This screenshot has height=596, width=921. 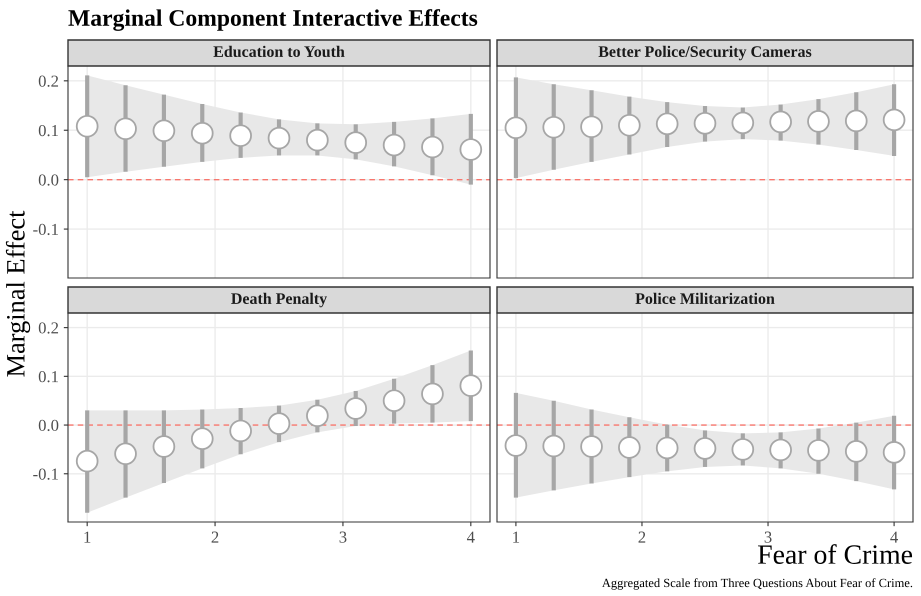 What do you see at coordinates (273, 20) in the screenshot?
I see `chart-title: Marginal Component Interactive Effects` at bounding box center [273, 20].